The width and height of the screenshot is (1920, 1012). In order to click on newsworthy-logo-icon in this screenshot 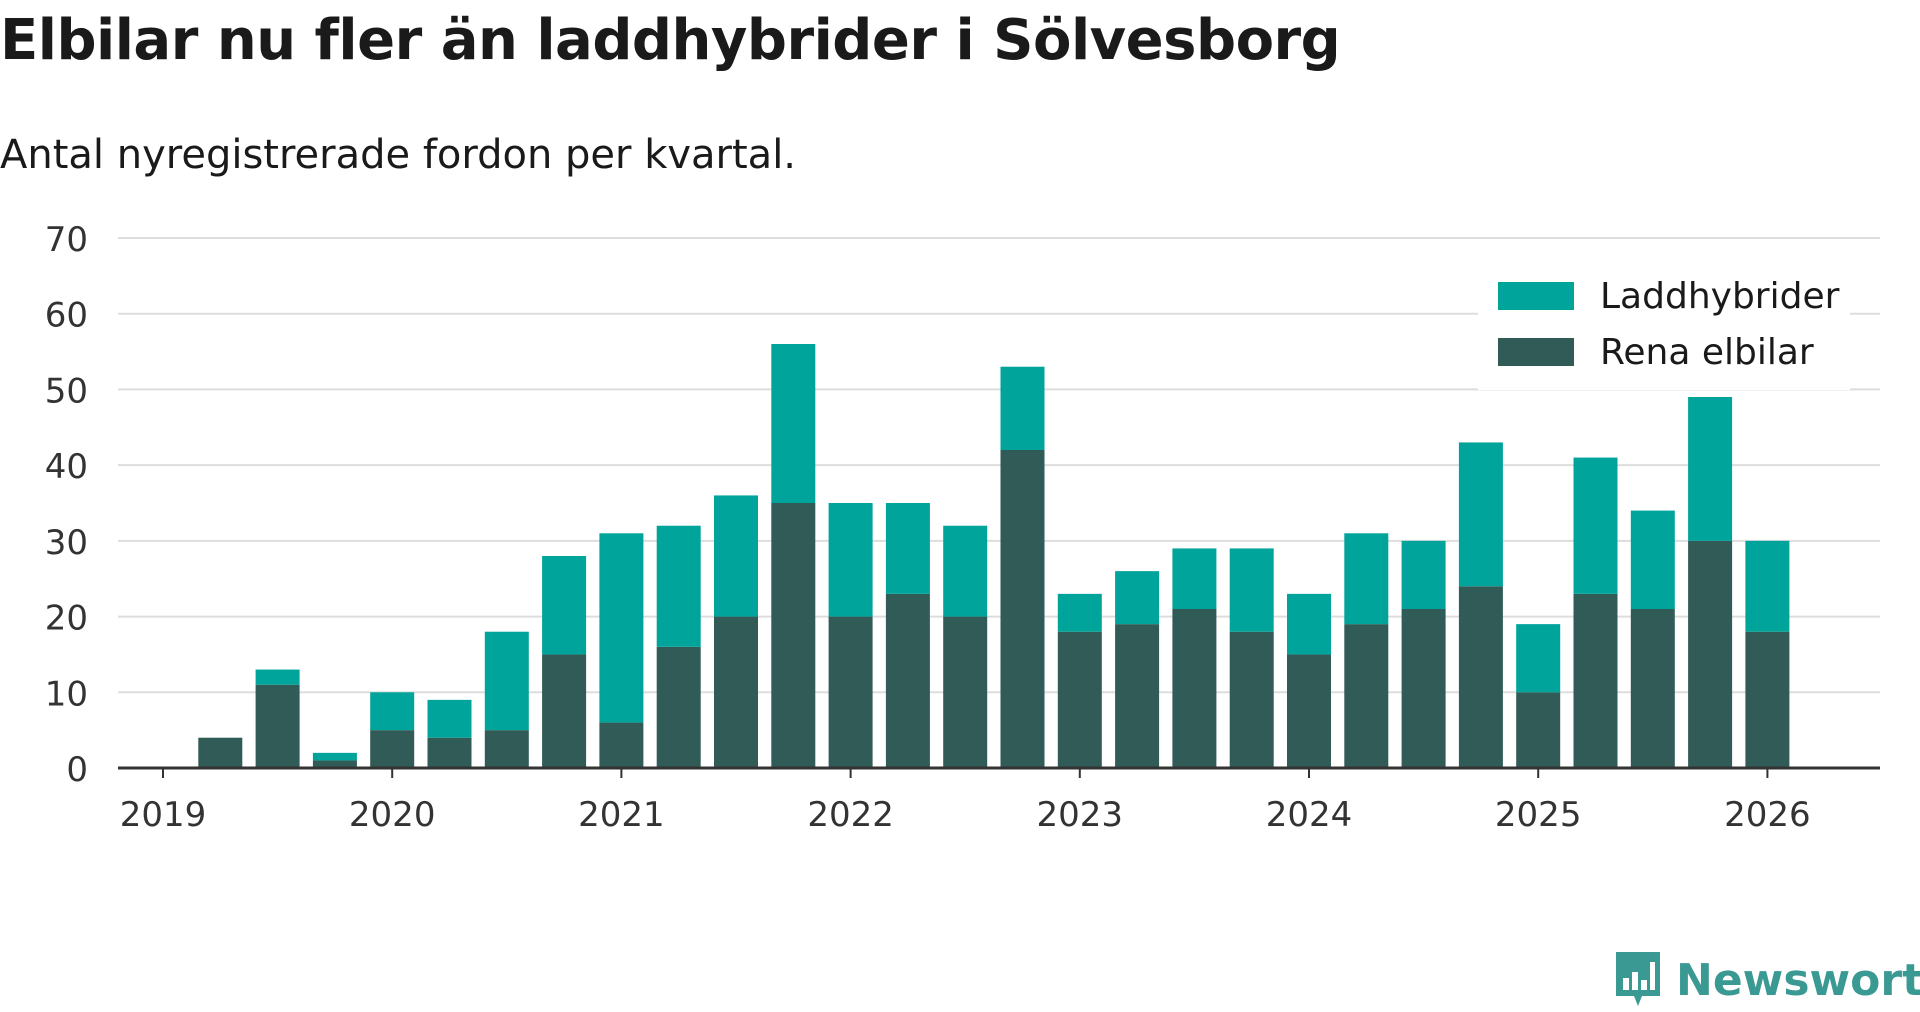, I will do `click(1638, 979)`.